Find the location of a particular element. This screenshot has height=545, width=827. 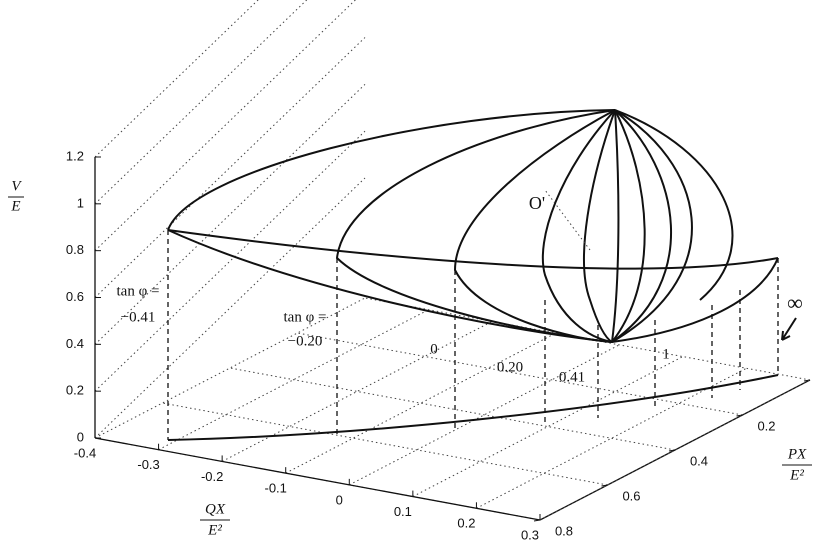

annotation: −0.20 is located at coordinates (305, 341).